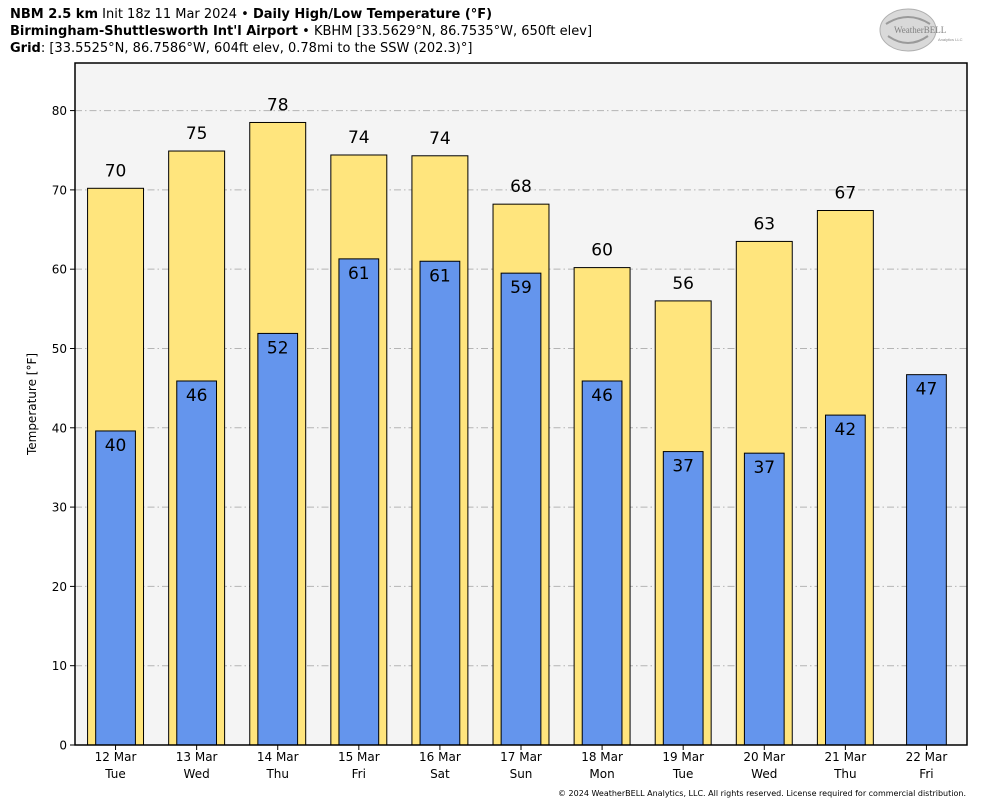  Describe the element at coordinates (927, 390) in the screenshot. I see `low-temp-label: 47` at that location.